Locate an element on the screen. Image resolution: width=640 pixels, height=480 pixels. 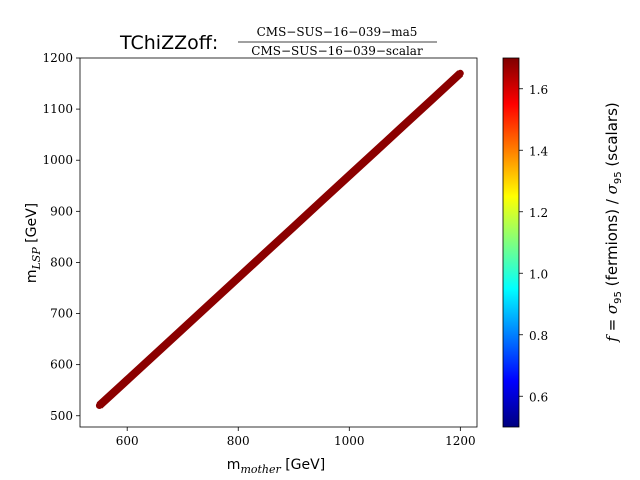
y-axis-label-prefix: m is located at coordinates (32, 277).